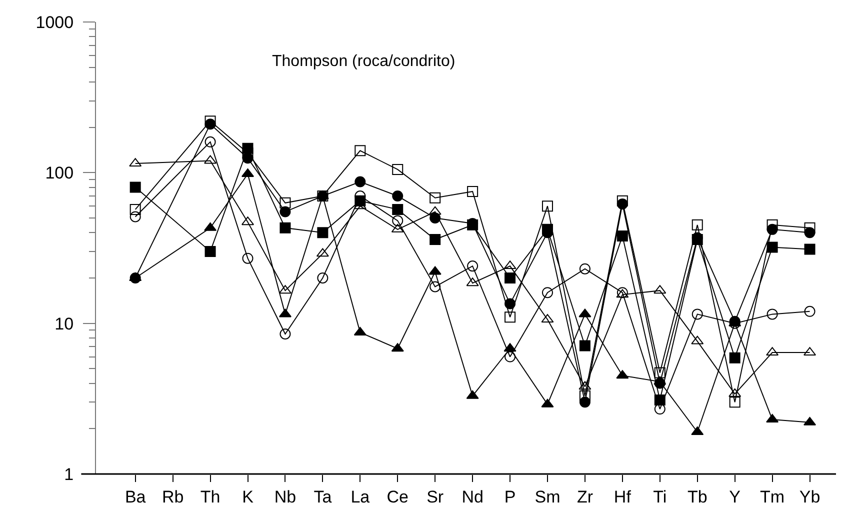 Image resolution: width=842 pixels, height=512 pixels. I want to click on x-tick-label: K, so click(248, 496).